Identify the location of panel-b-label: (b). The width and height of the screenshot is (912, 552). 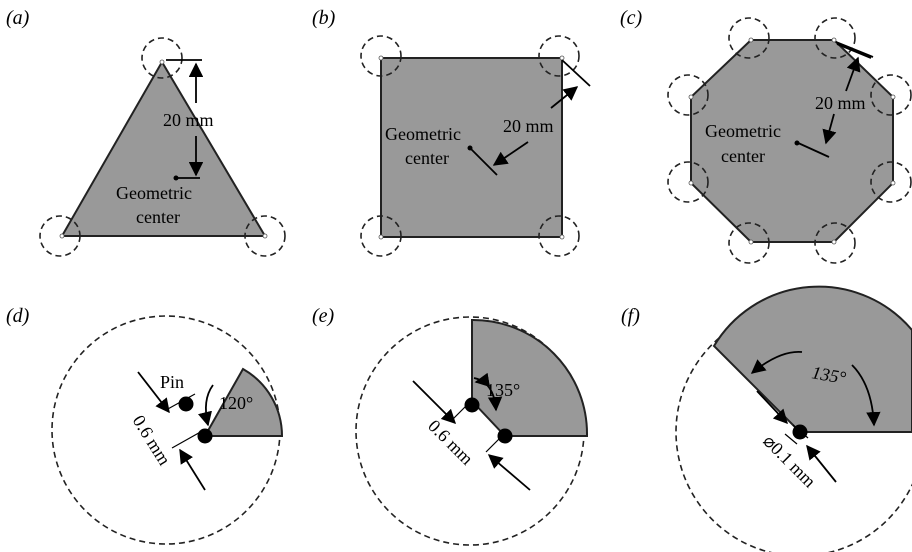
(324, 18).